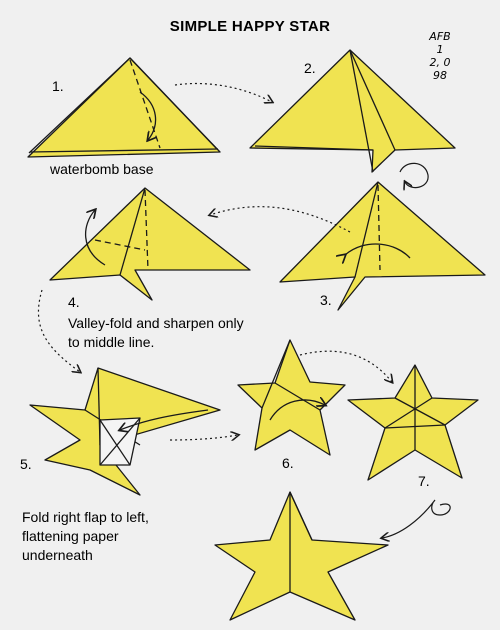 This screenshot has height=630, width=500. What do you see at coordinates (310, 68) in the screenshot?
I see `step-number-2: 2.` at bounding box center [310, 68].